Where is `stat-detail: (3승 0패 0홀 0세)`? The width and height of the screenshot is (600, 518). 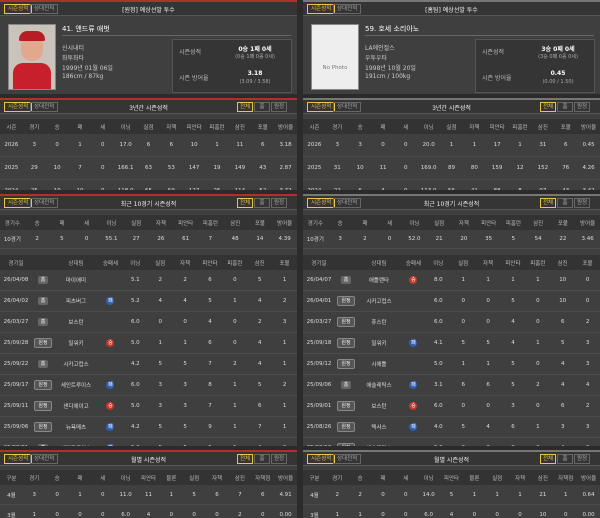
stat-detail: (3승 0패 0홀 0세) is located at coordinates (558, 57).